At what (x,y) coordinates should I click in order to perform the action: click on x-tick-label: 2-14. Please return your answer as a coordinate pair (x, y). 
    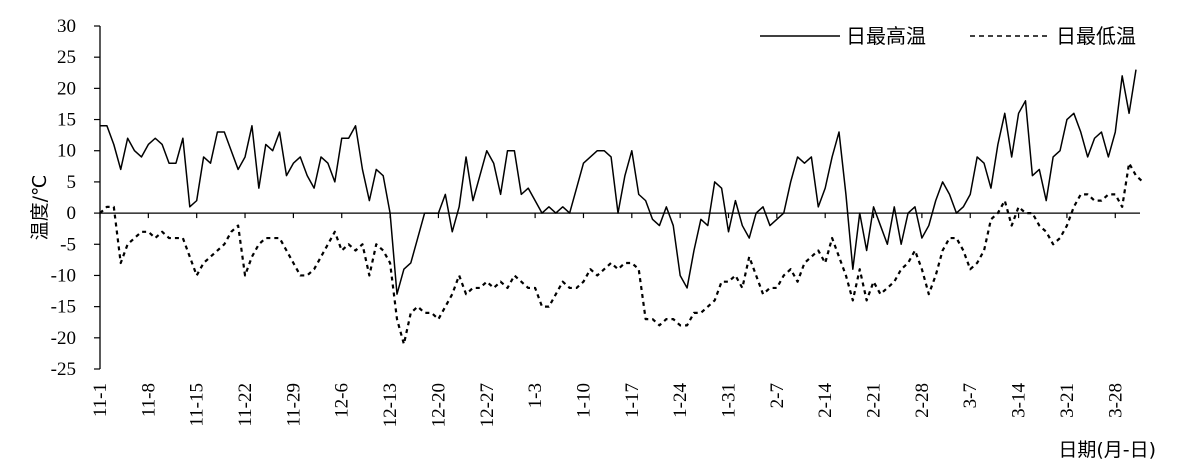
    Looking at the image, I should click on (825, 400).